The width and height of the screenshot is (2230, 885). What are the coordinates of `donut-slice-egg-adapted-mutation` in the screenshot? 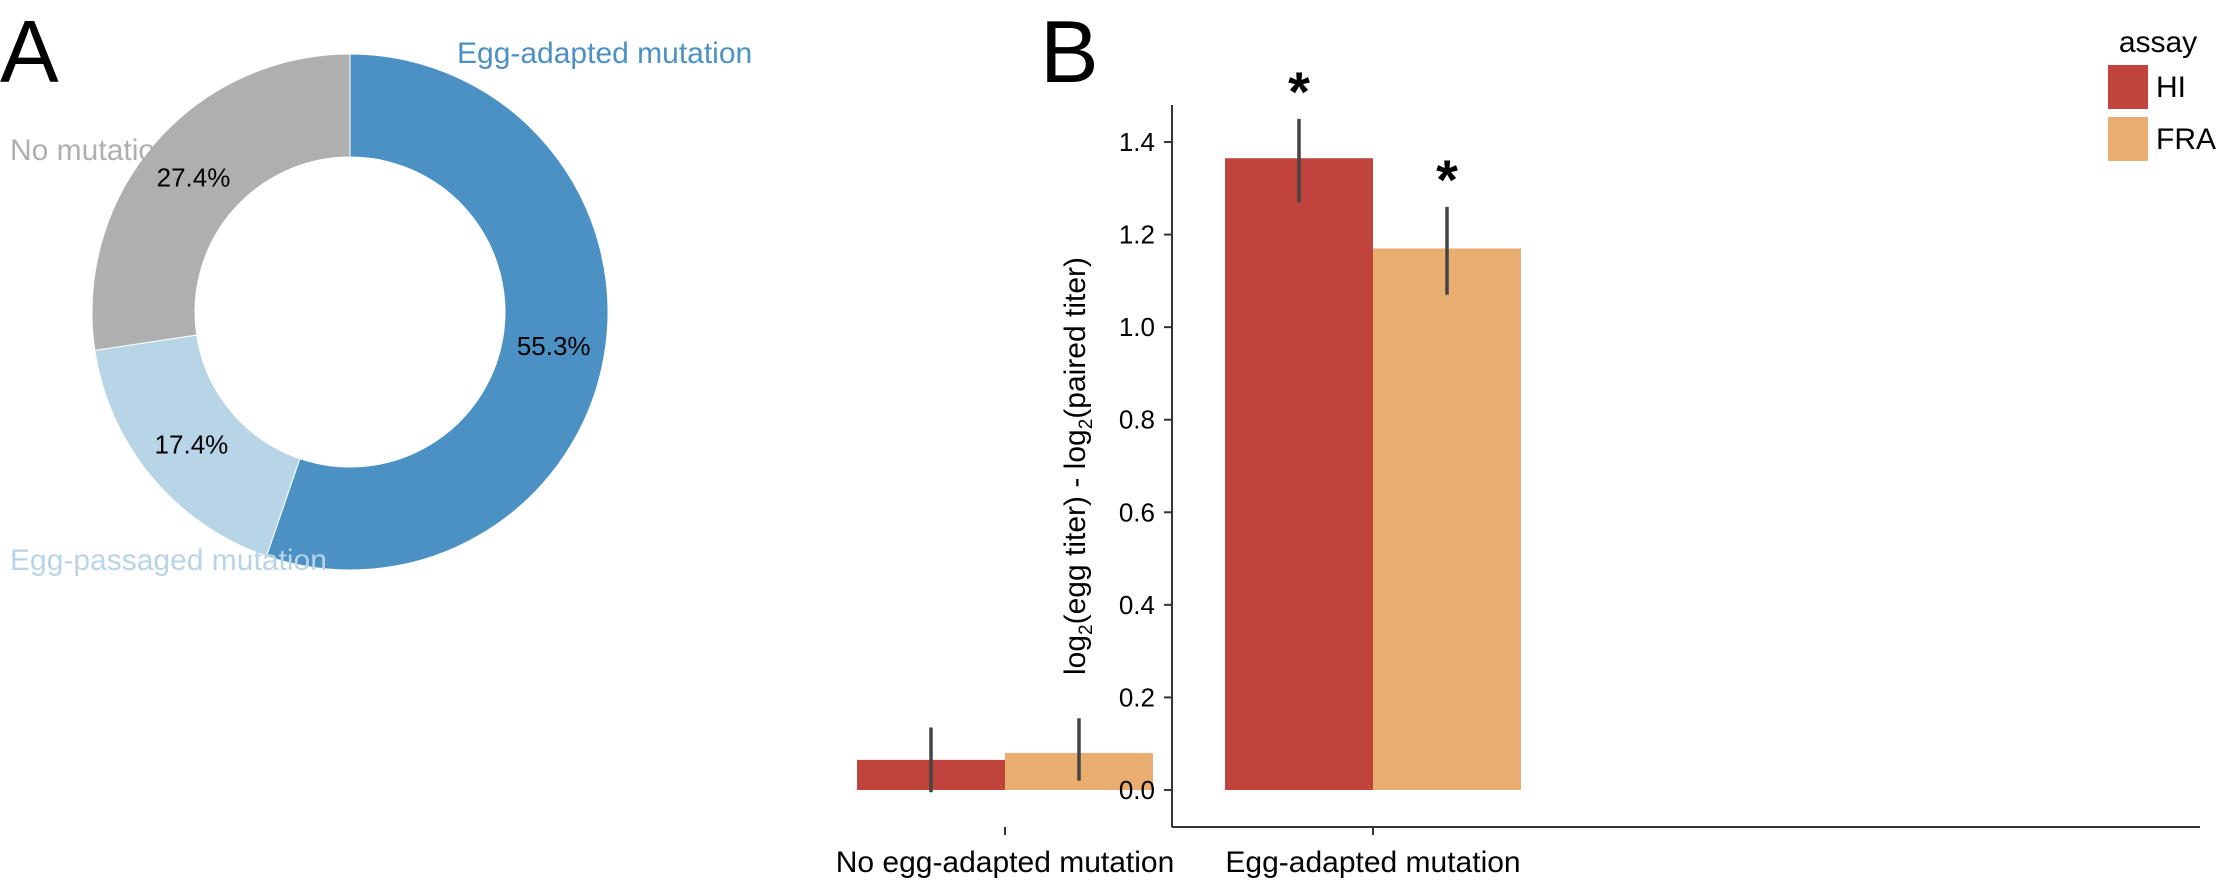 It's located at (437, 312).